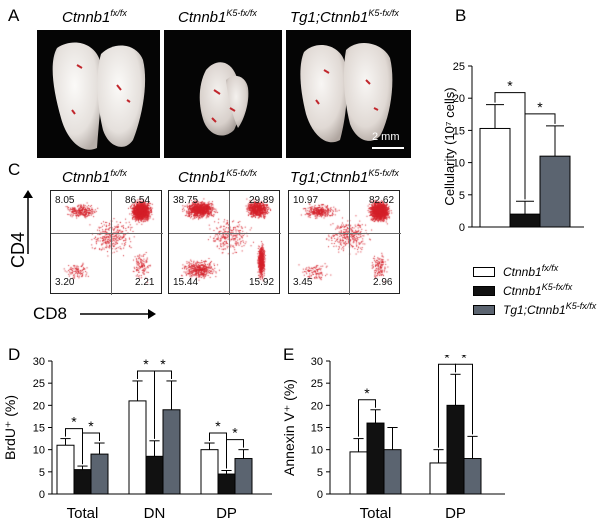 The image size is (600, 530). I want to click on facs-dots-control, so click(107, 243).